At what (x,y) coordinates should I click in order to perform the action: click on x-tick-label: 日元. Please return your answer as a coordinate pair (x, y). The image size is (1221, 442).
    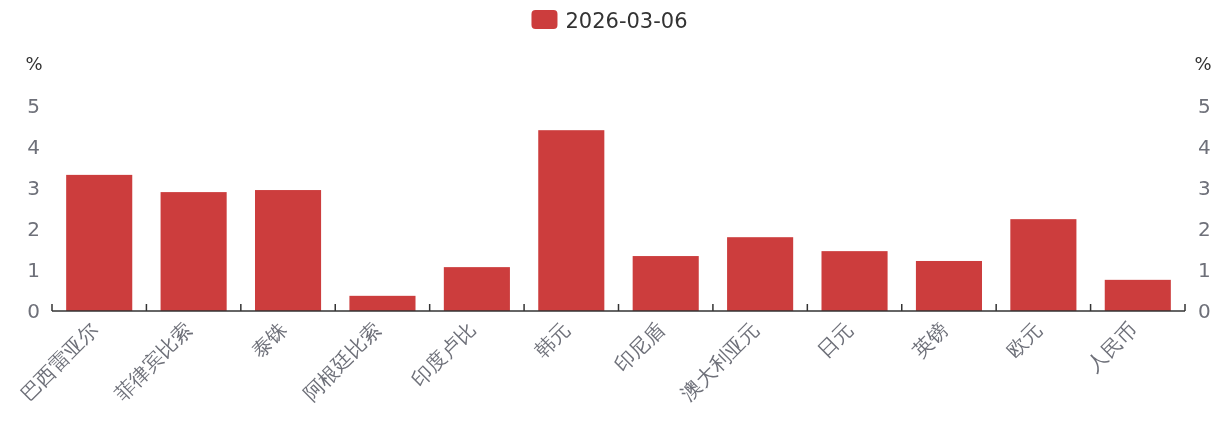
    Looking at the image, I should click on (835, 340).